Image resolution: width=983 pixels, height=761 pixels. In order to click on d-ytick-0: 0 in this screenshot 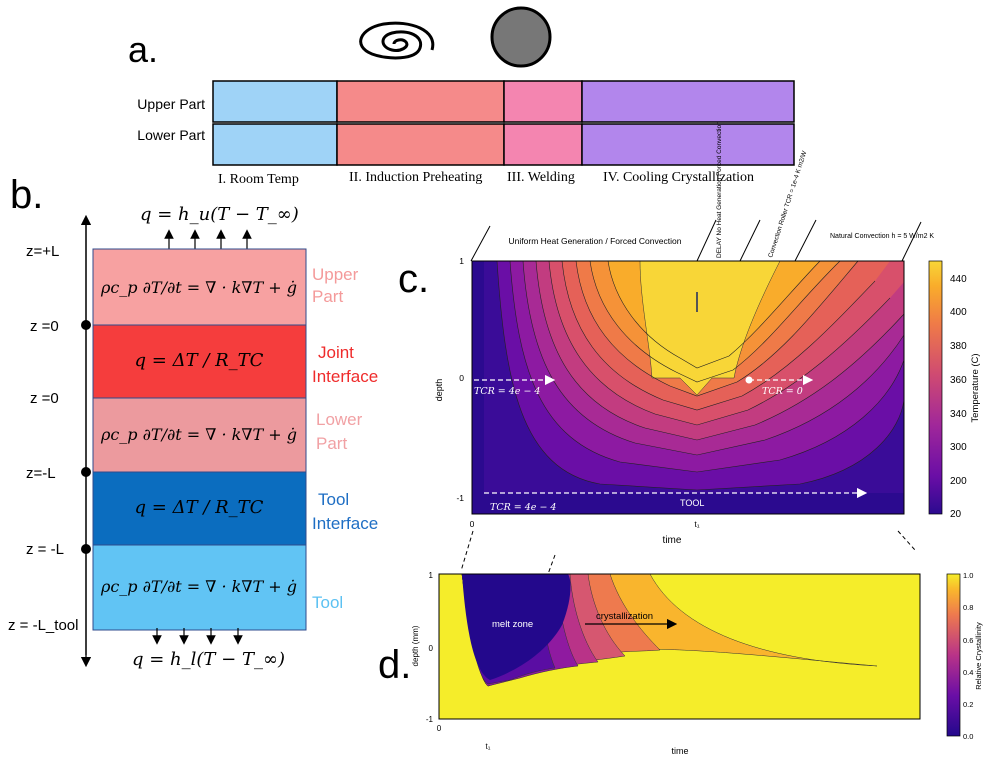, I will do `click(431, 648)`.